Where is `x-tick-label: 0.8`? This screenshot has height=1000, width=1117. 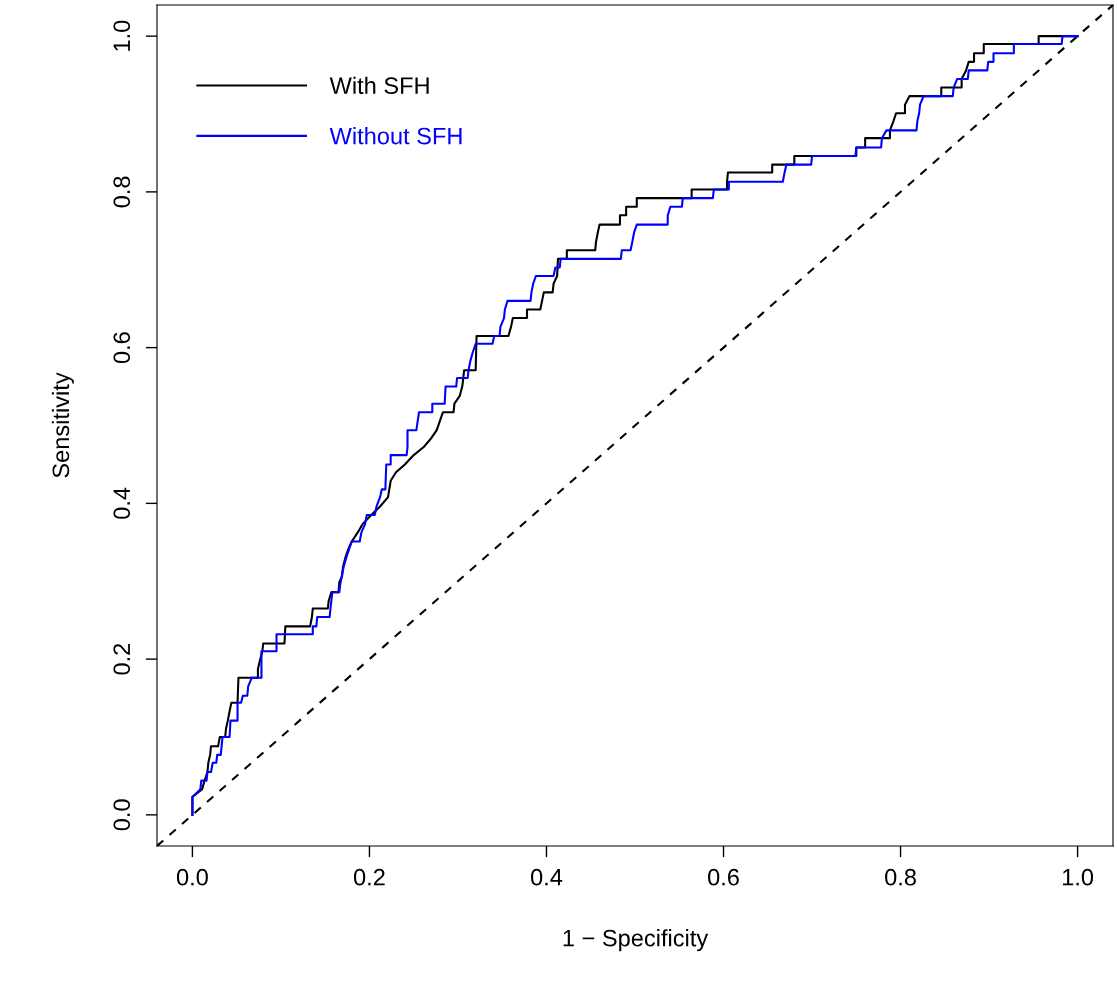 x-tick-label: 0.8 is located at coordinates (900, 877).